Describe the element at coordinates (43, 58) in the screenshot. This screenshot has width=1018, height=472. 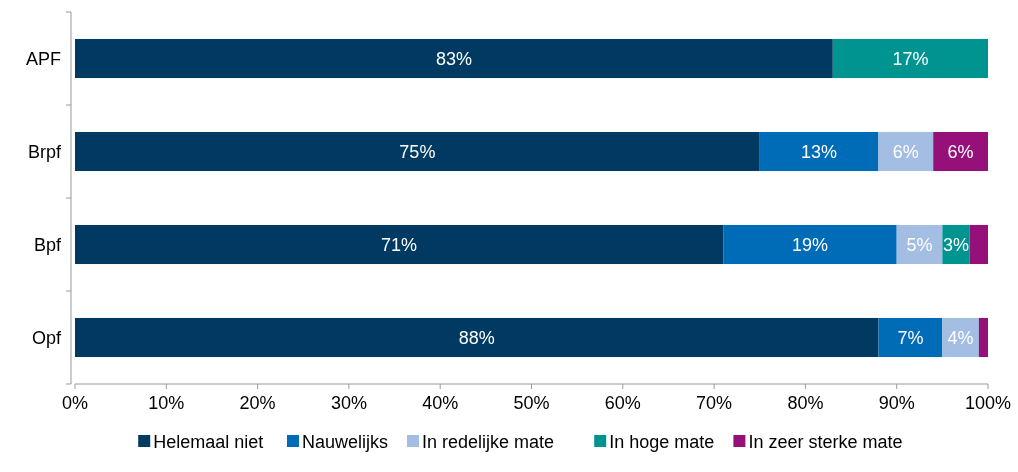
I see `y-tick-label: APF` at that location.